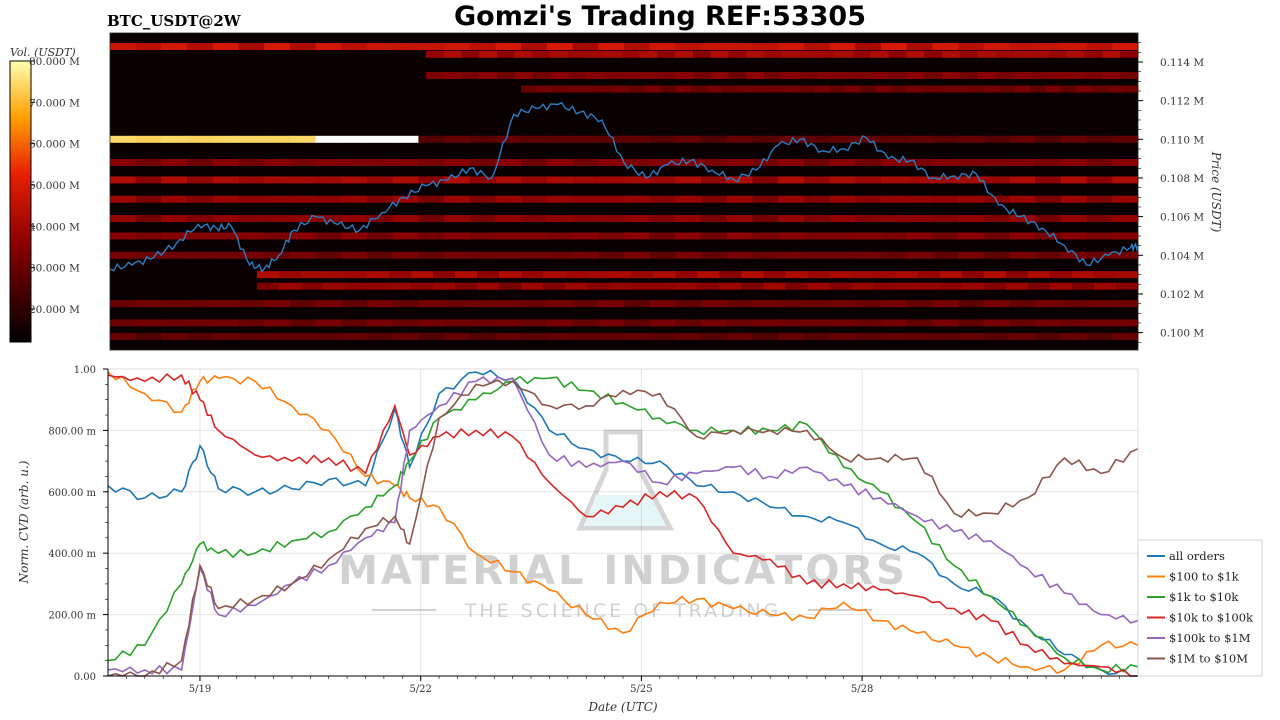  I want to click on watermark-brand: MATERIAL INDICATORS, so click(623, 571).